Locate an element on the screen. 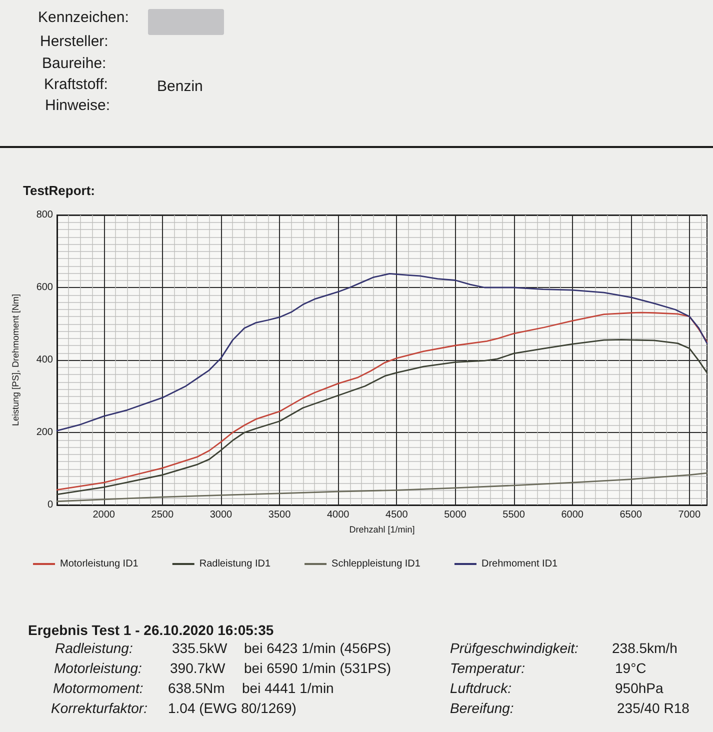 Image resolution: width=713 pixels, height=732 pixels. x-tick-label: 3000 is located at coordinates (221, 515).